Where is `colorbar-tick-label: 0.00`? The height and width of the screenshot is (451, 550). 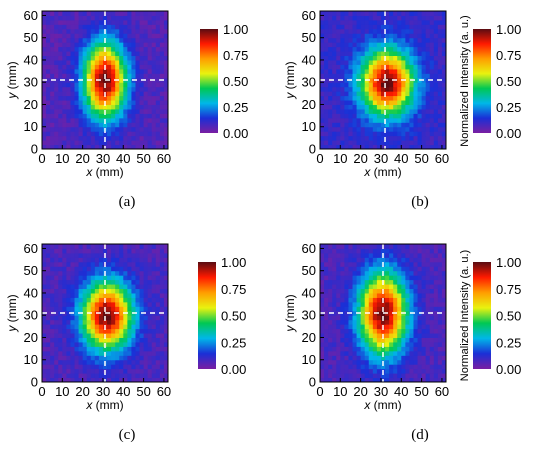
colorbar-tick-label: 0.00 is located at coordinates (508, 133).